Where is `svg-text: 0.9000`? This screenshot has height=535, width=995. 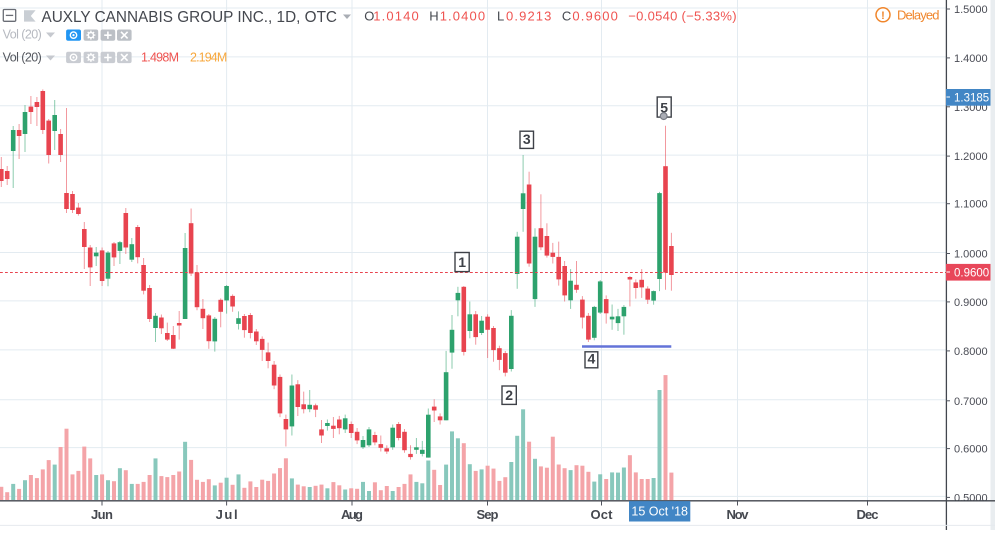 svg-text: 0.9000 is located at coordinates (971, 303).